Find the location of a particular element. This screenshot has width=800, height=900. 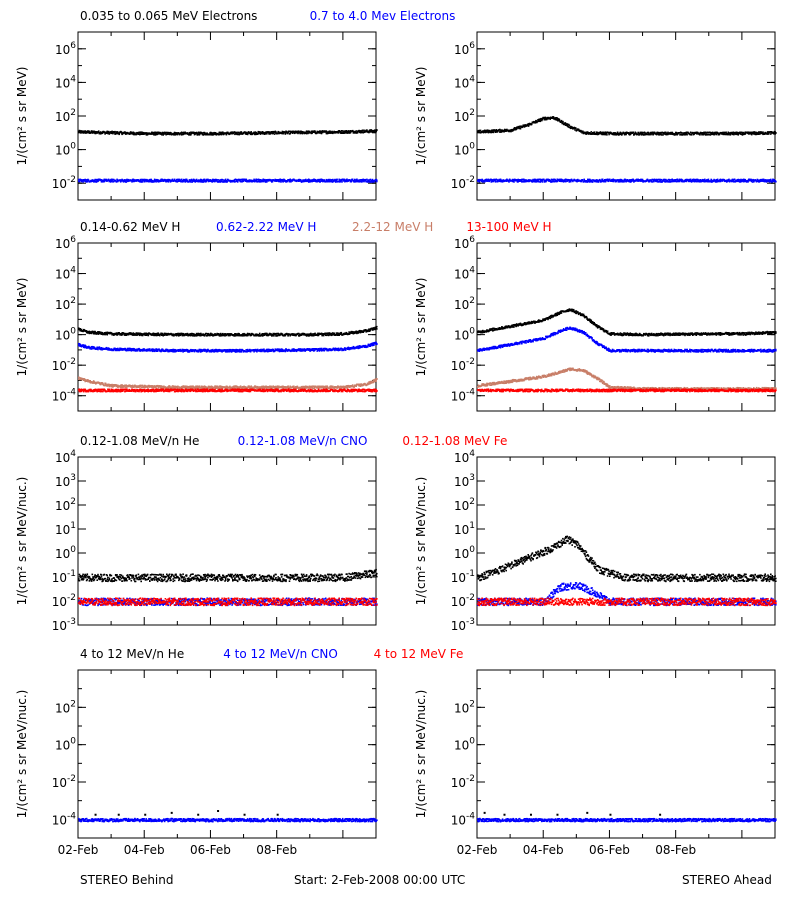

series-0.7 to 4.0 Mev Electrons is located at coordinates (627, 180).